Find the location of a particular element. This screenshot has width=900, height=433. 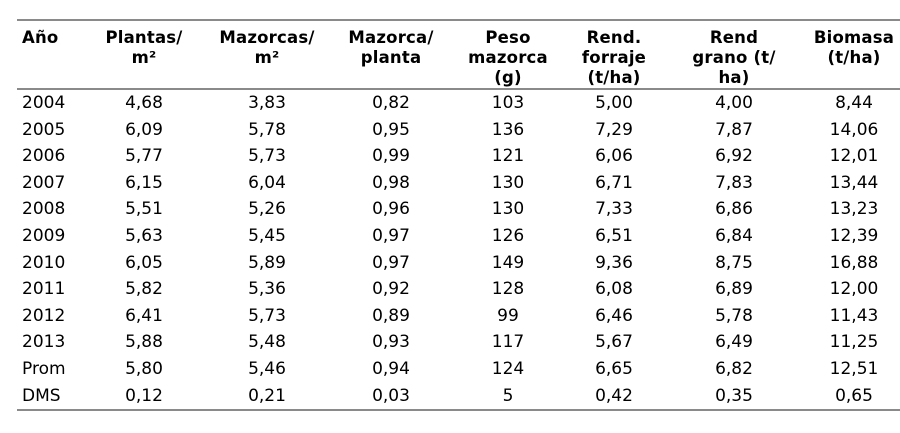

cell-peso-mazorca: 130 is located at coordinates (508, 209).